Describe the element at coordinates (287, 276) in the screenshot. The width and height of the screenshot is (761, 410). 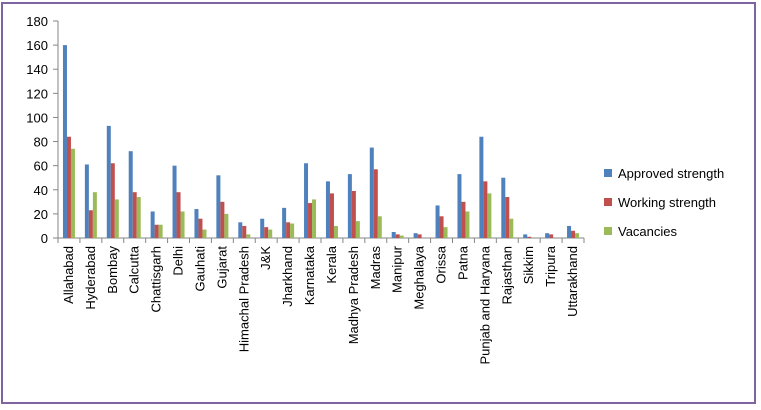
I see `x-tick-label: Jharkhand` at that location.